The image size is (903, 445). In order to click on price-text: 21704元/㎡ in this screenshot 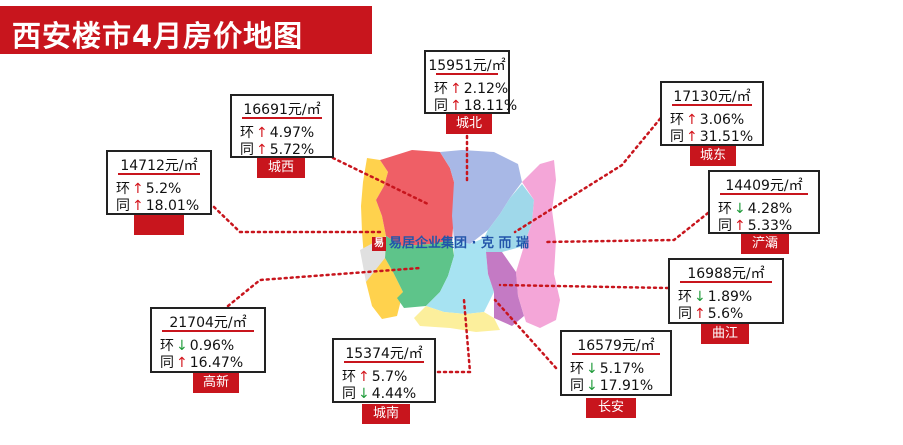, I will do `click(208, 323)`.